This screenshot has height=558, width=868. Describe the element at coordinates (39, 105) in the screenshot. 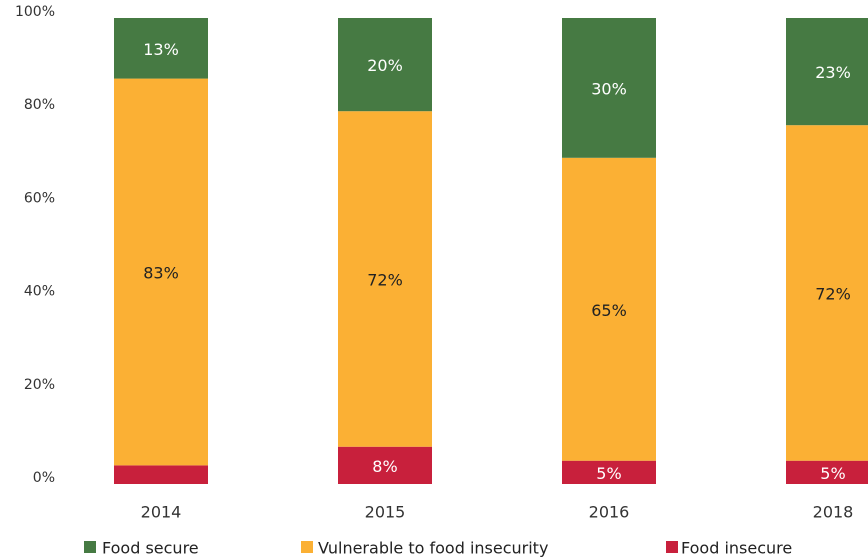

I see `y-tick-label: 80%` at that location.